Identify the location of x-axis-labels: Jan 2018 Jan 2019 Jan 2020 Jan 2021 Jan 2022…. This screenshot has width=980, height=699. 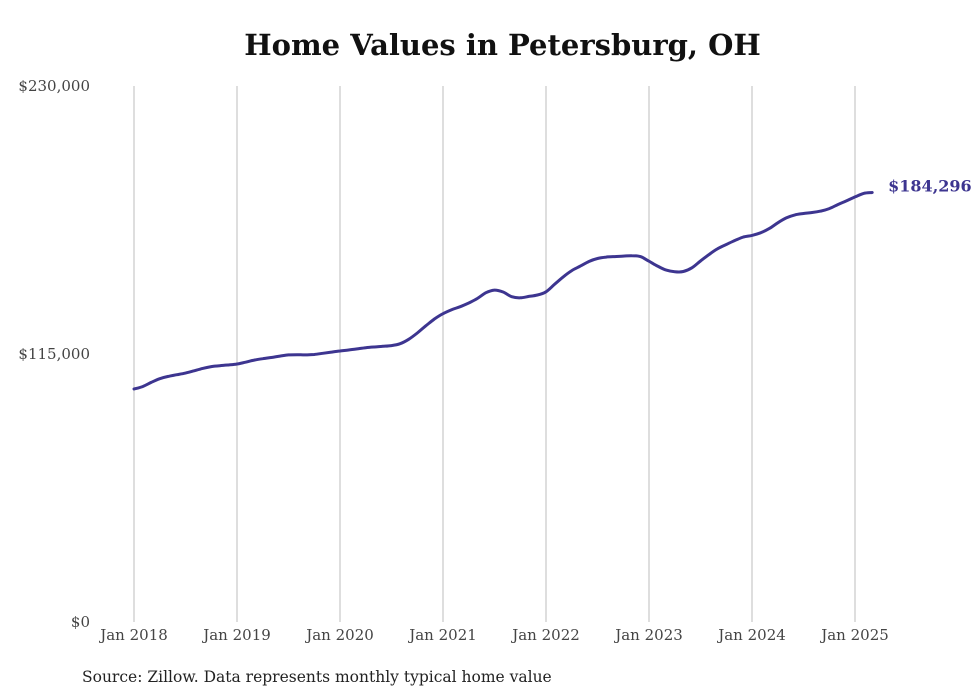
(493, 635).